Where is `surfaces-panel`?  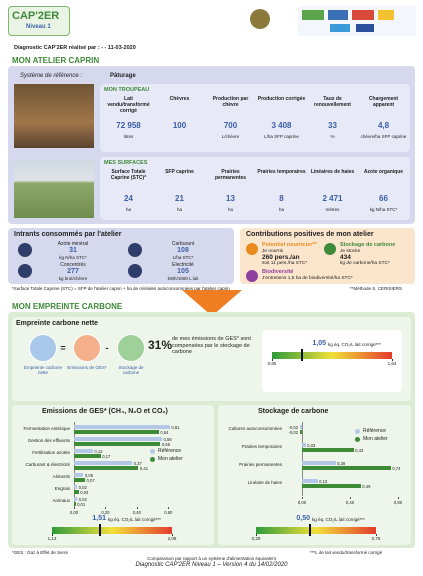 surfaces-panel is located at coordinates (255, 188).